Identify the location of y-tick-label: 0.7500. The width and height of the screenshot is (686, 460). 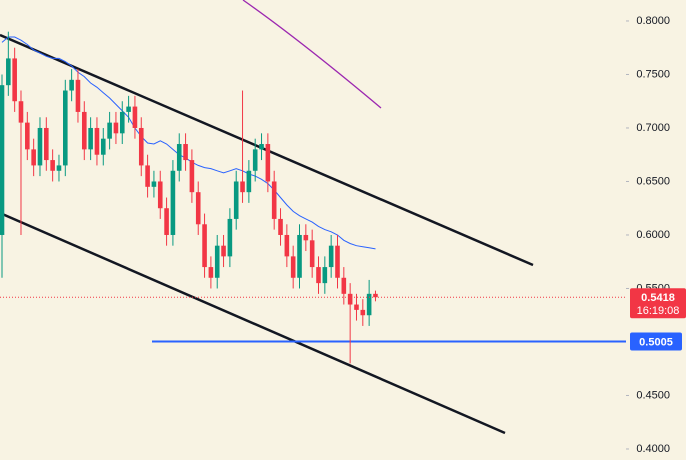
(653, 74).